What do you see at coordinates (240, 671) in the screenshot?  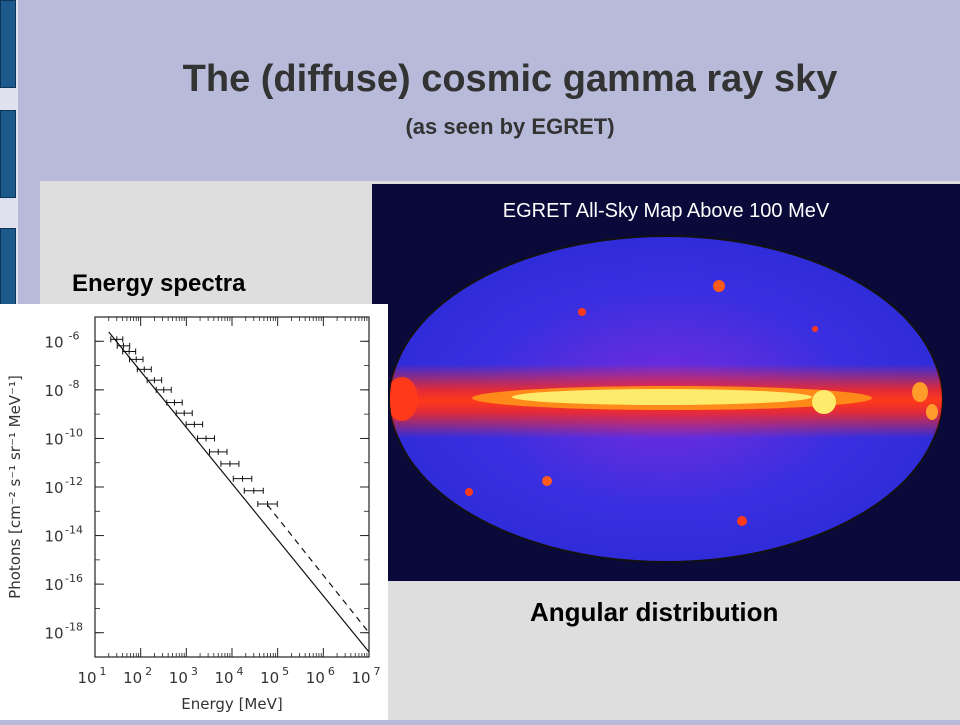 I see `x-tick-exponent: 4` at bounding box center [240, 671].